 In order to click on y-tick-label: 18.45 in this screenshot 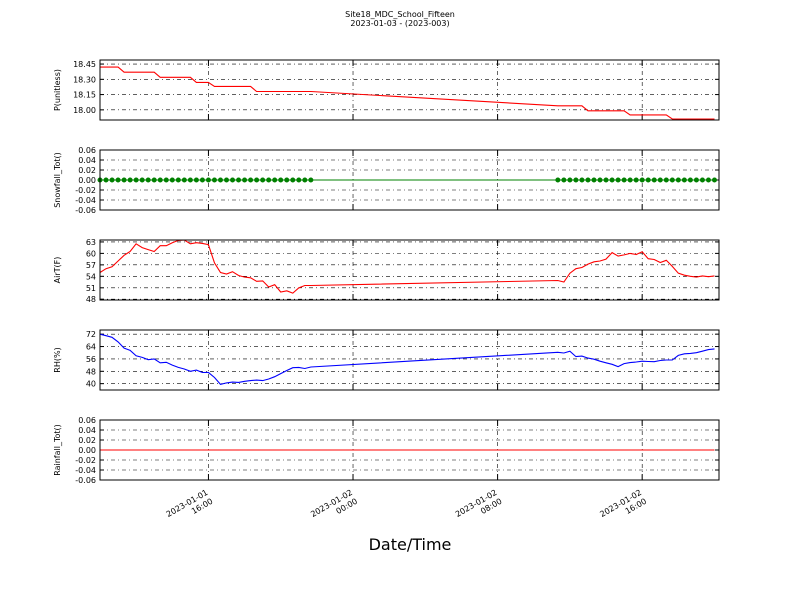, I will do `click(84, 64)`.